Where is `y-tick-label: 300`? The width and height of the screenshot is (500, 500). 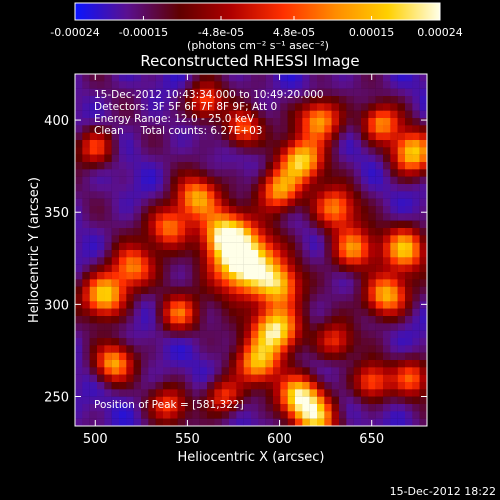 y-tick-label: 300 is located at coordinates (56, 305).